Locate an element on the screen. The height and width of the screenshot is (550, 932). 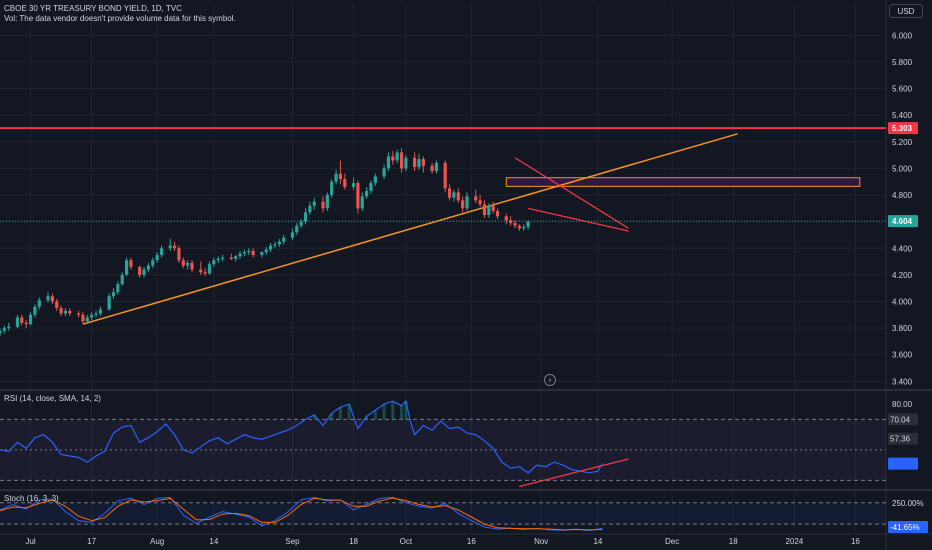
stoch-line is located at coordinates (301, 514).